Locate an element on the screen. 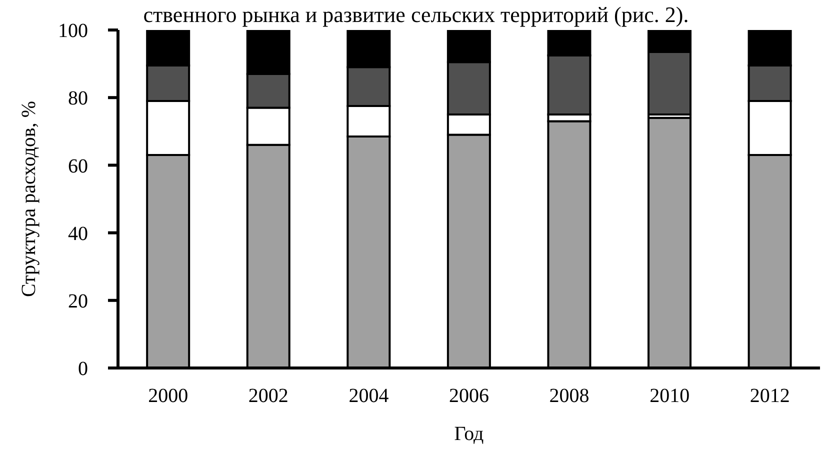 The height and width of the screenshot is (461, 824). y-tick-label: 20 is located at coordinates (78, 301).